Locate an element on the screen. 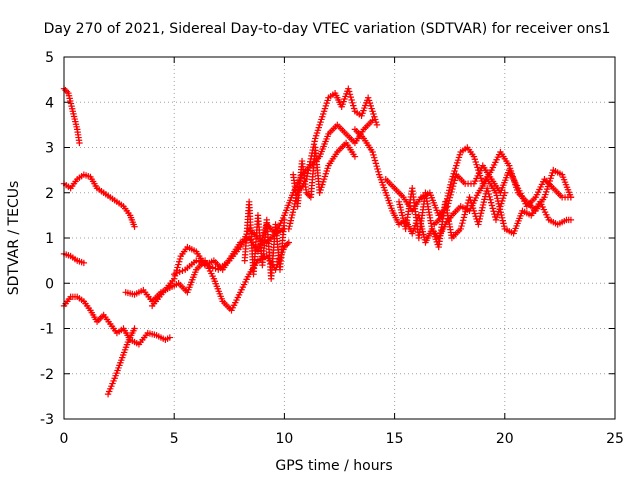  x-tick-label: 5 is located at coordinates (174, 439).